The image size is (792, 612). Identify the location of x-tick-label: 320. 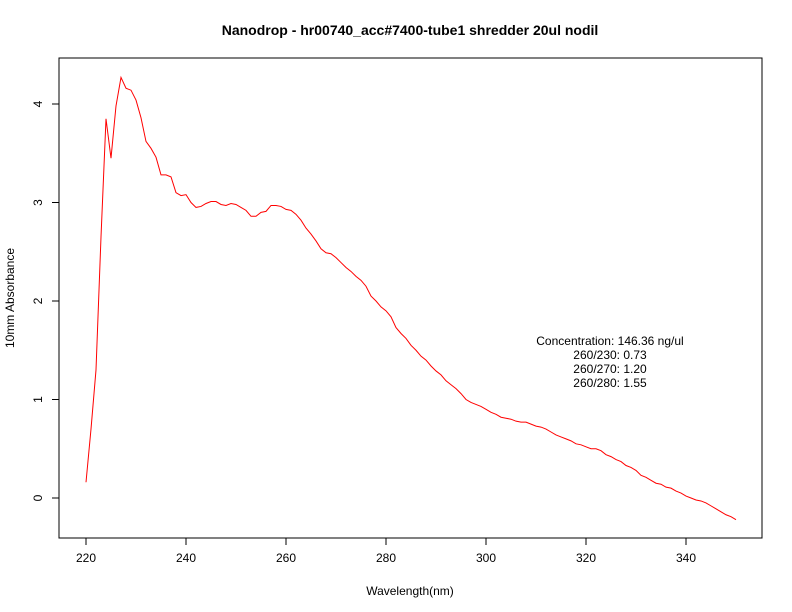
(586, 558).